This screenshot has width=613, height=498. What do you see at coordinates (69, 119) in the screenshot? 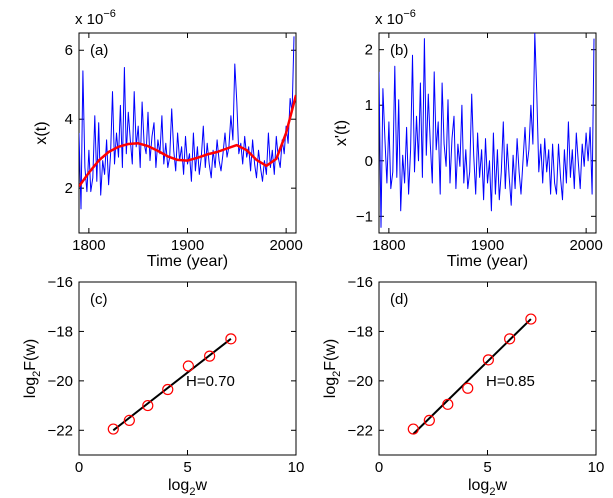
I see `y-tick-label: 4` at bounding box center [69, 119].